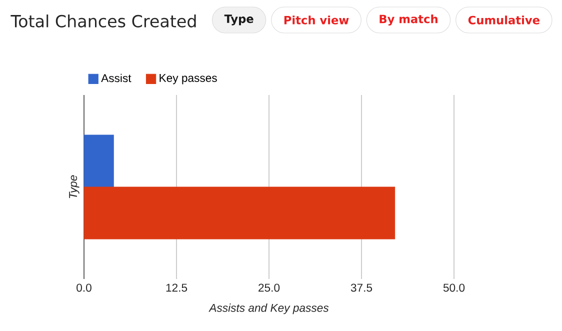 This screenshot has width=562, height=331. Describe the element at coordinates (269, 288) in the screenshot. I see `x-tick-label: 25.0` at that location.